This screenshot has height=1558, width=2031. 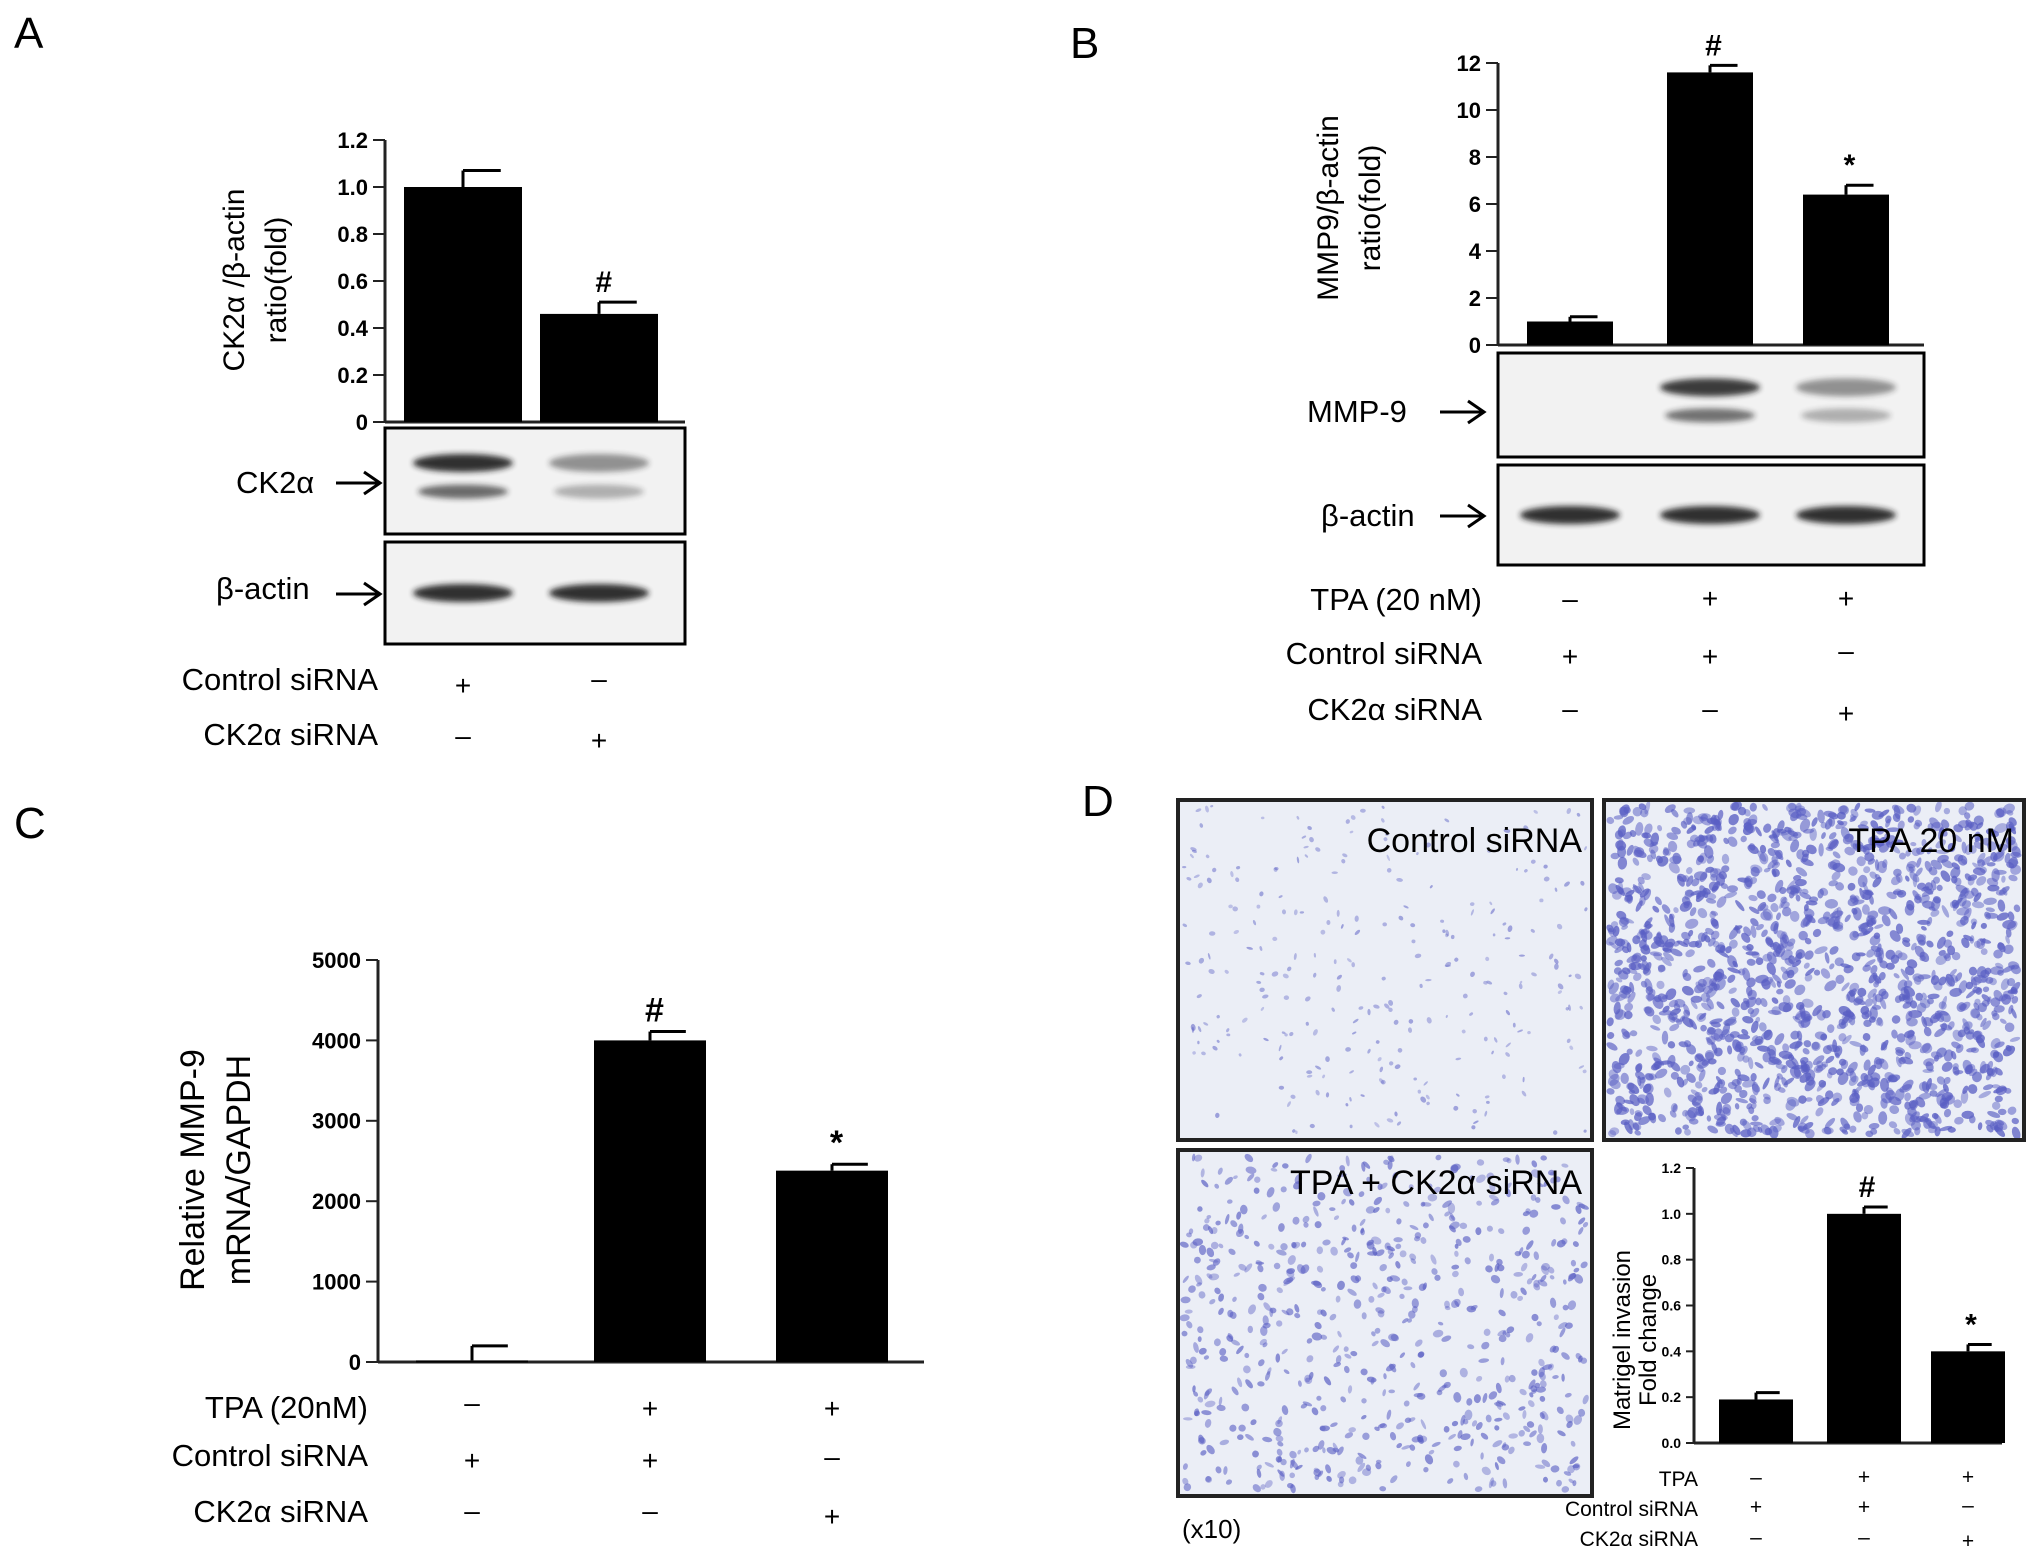 What do you see at coordinates (1463, 412) in the screenshot?
I see `panel-b-blot-mmp9-arrow` at bounding box center [1463, 412].